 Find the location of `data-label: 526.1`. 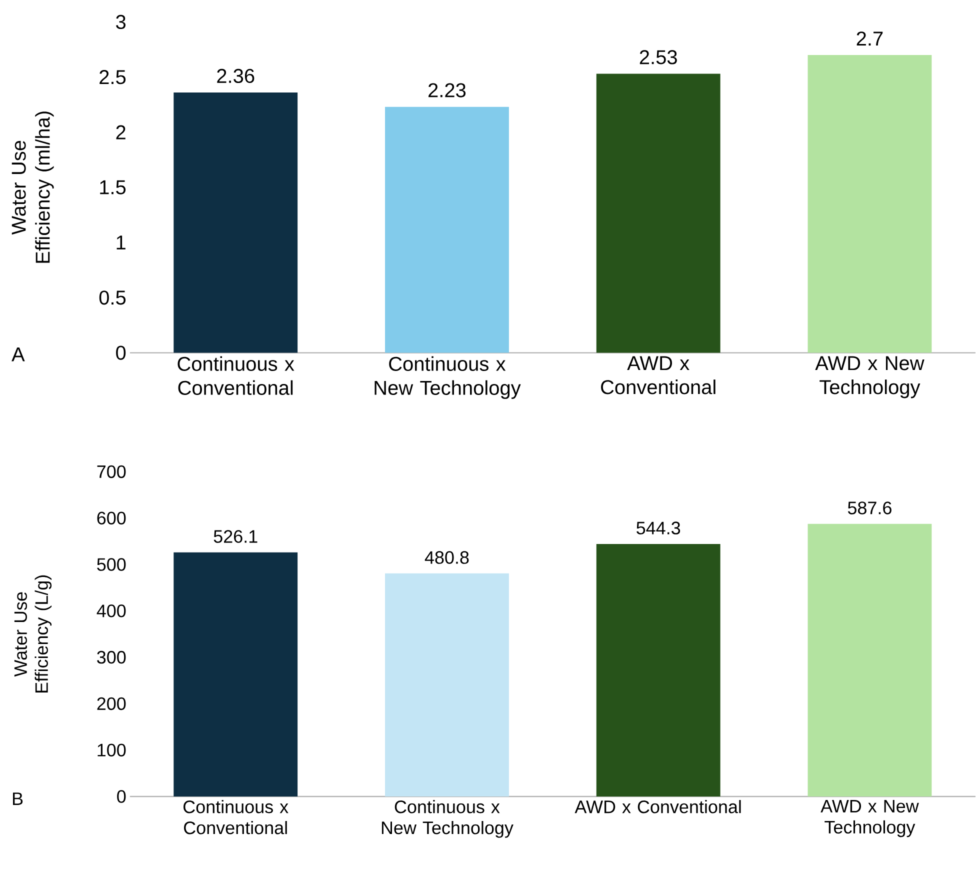

data-label: 526.1 is located at coordinates (236, 536).